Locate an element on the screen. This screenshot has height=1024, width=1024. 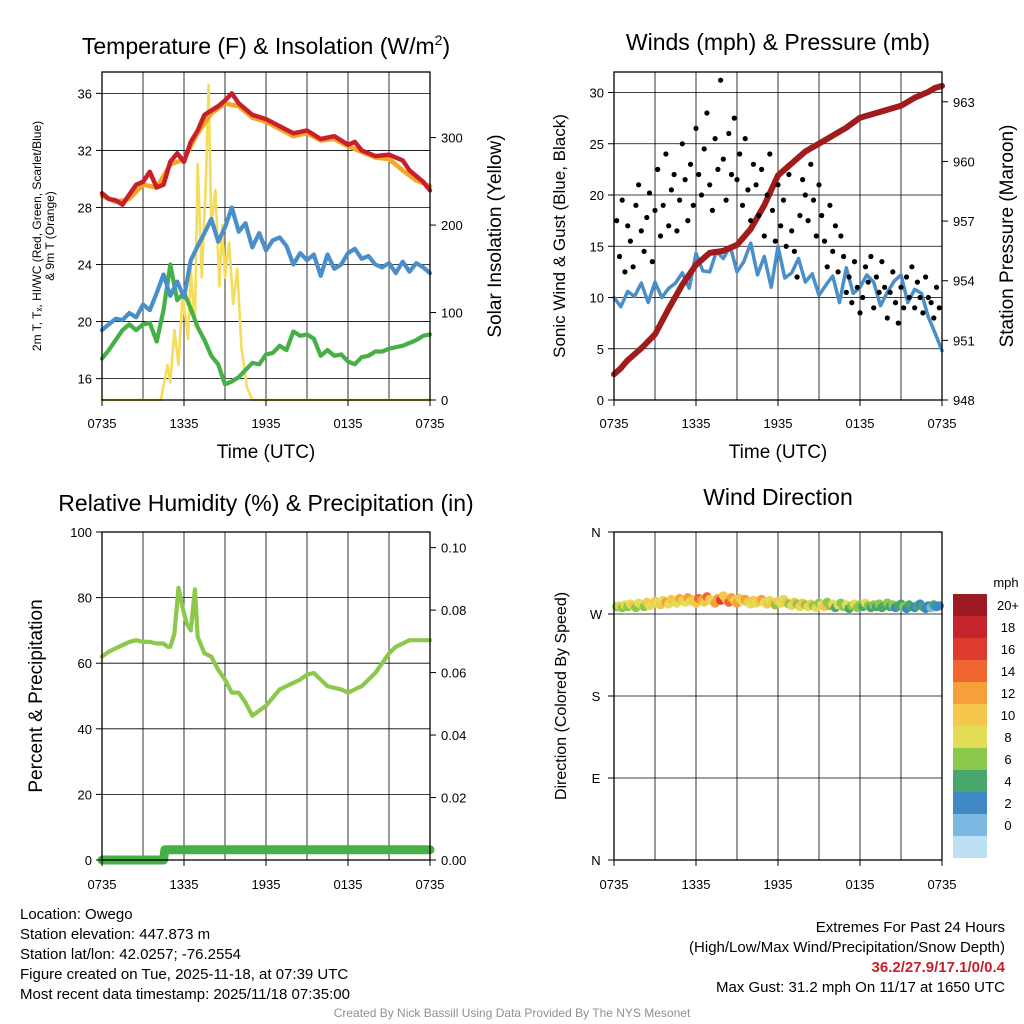
y-tick-label: 5 is located at coordinates (600, 349).